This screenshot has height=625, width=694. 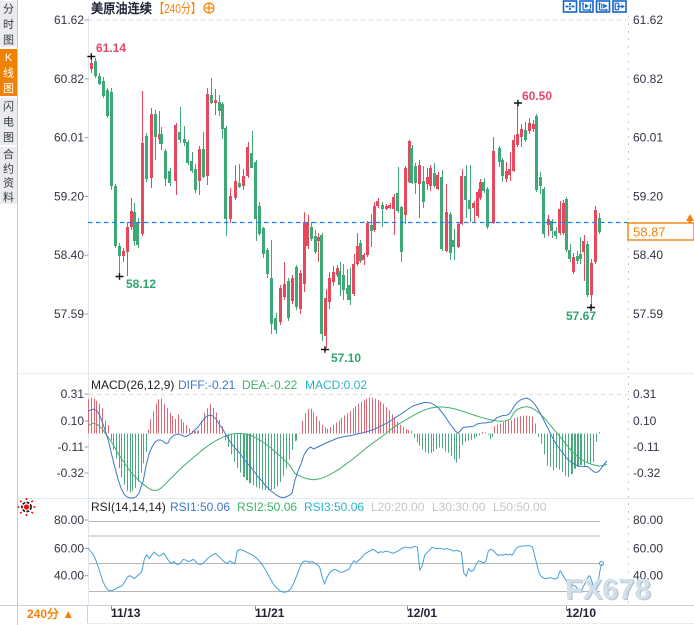 I want to click on svg-text: L30:30.00, so click(x=459, y=507).